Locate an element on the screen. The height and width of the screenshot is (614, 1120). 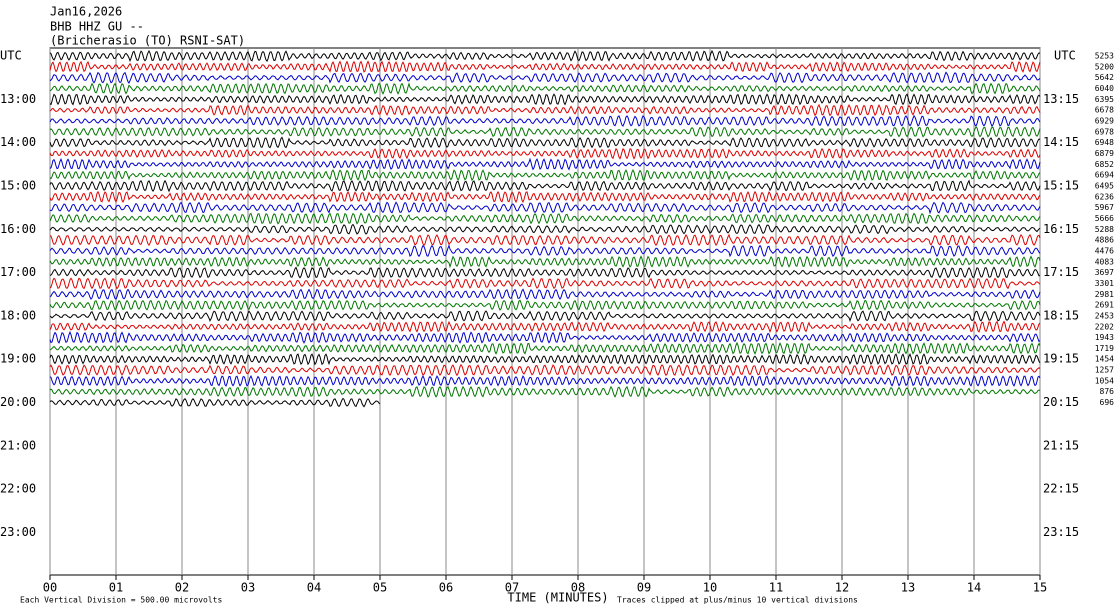
left-hour-label: 19:00 is located at coordinates (18, 359).